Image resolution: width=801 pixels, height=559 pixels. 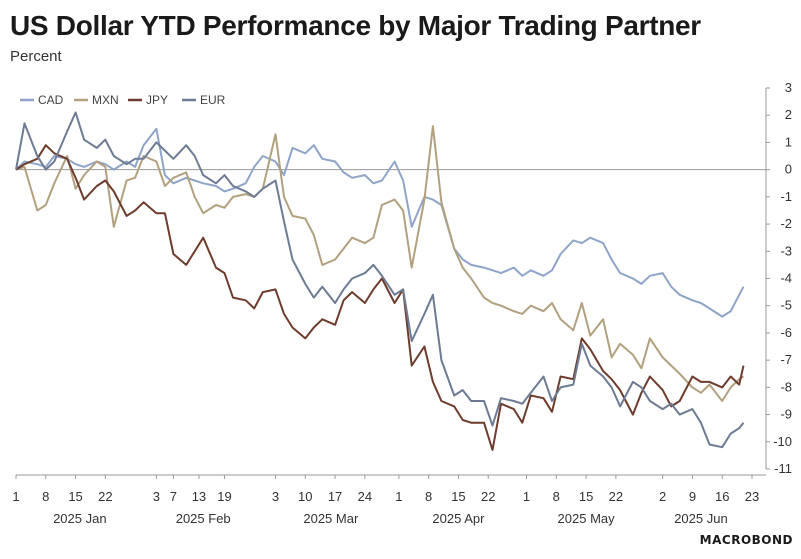 What do you see at coordinates (36, 56) in the screenshot?
I see `chart-subtitle: Percent` at bounding box center [36, 56].